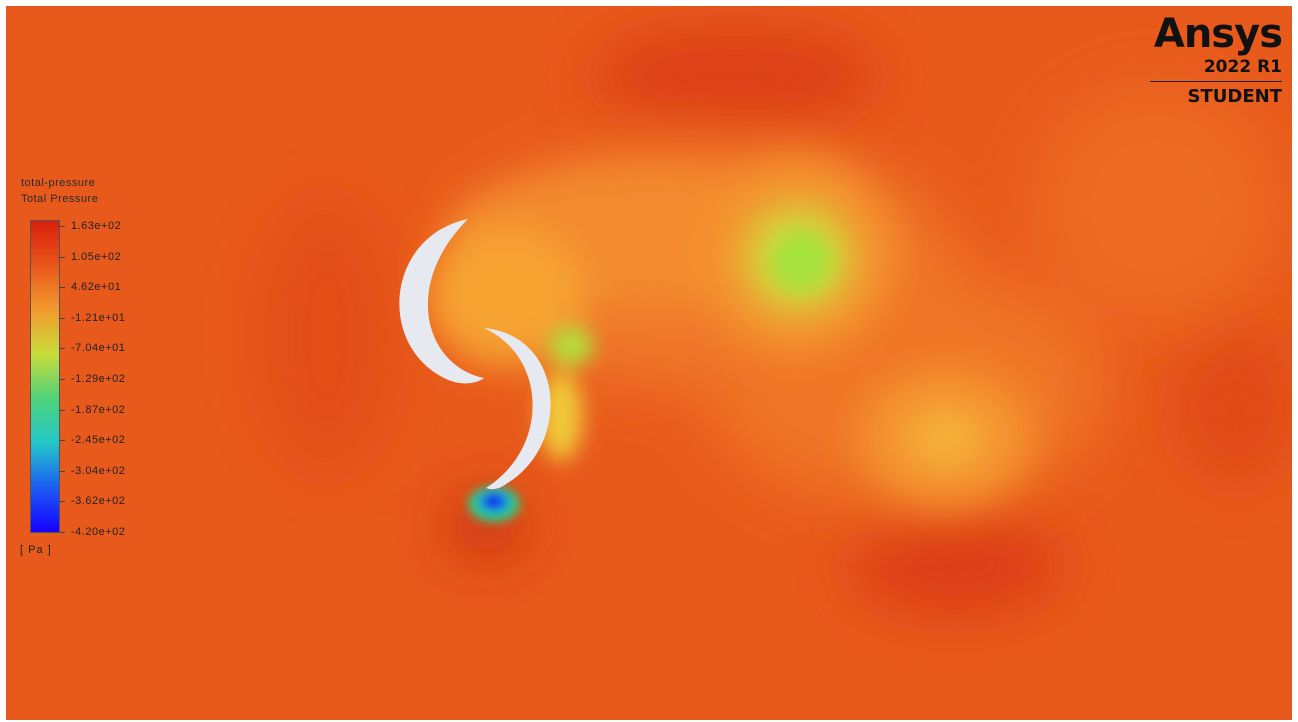 The height and width of the screenshot is (722, 1298). What do you see at coordinates (45, 376) in the screenshot?
I see `color-legend-bar` at bounding box center [45, 376].